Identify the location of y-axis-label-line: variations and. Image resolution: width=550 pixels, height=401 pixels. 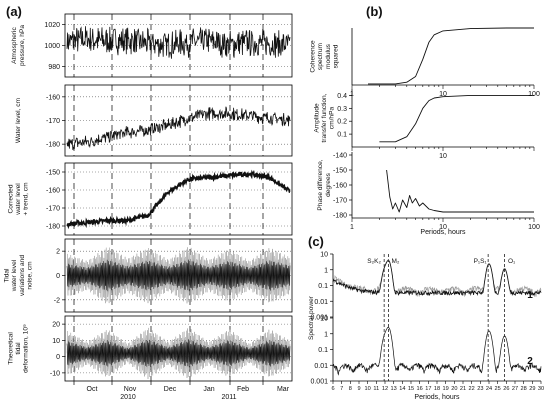
(22, 275).